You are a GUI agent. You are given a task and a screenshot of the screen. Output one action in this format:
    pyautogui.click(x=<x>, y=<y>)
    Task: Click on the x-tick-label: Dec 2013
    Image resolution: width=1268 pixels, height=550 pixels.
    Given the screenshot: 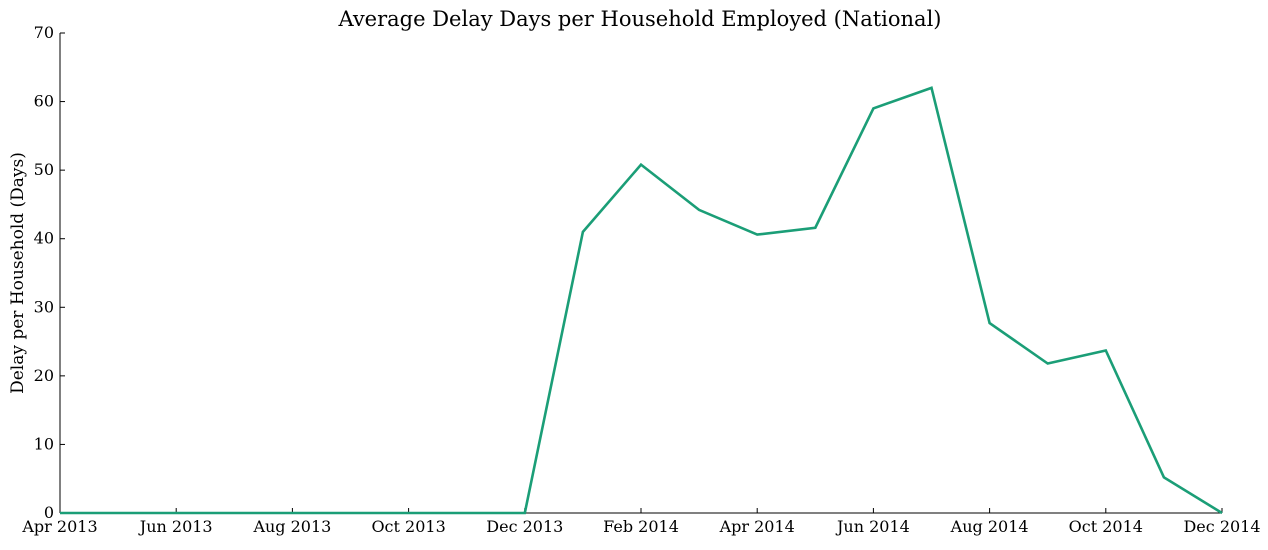 What is the action you would take?
    pyautogui.click(x=524, y=526)
    